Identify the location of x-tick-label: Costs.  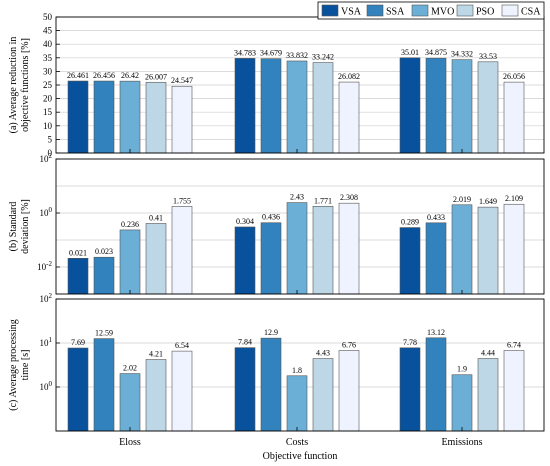
(297, 442).